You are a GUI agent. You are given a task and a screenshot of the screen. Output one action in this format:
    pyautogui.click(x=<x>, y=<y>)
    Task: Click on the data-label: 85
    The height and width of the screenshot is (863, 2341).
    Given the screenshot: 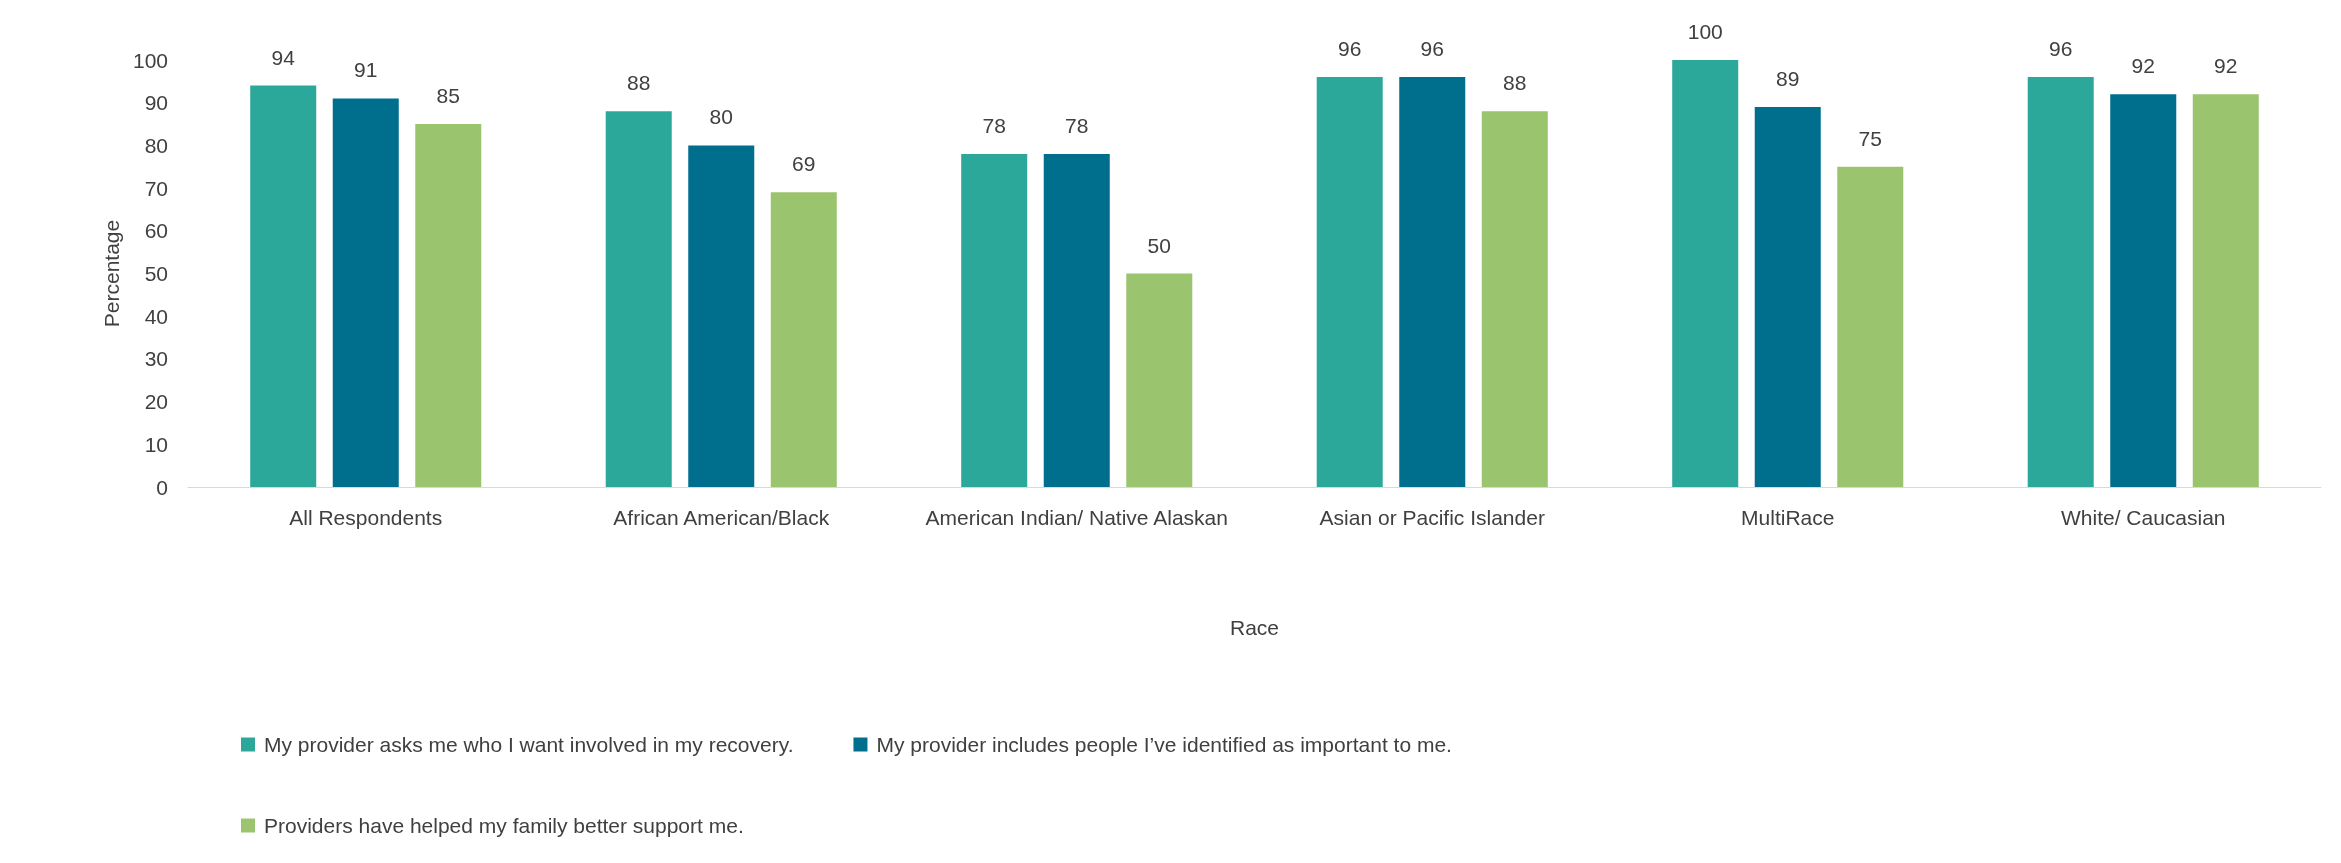 What is the action you would take?
    pyautogui.click(x=448, y=96)
    